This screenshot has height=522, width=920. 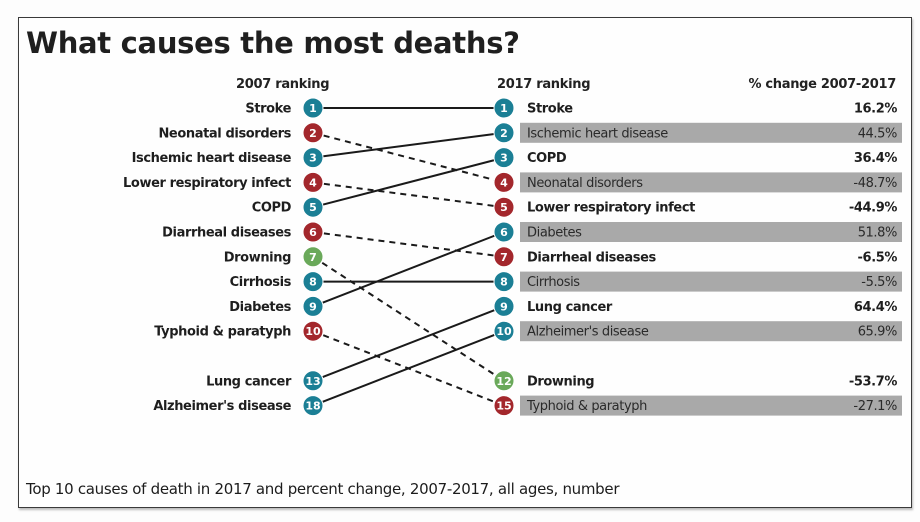 I want to click on left-rank-number: 9, so click(x=313, y=306).